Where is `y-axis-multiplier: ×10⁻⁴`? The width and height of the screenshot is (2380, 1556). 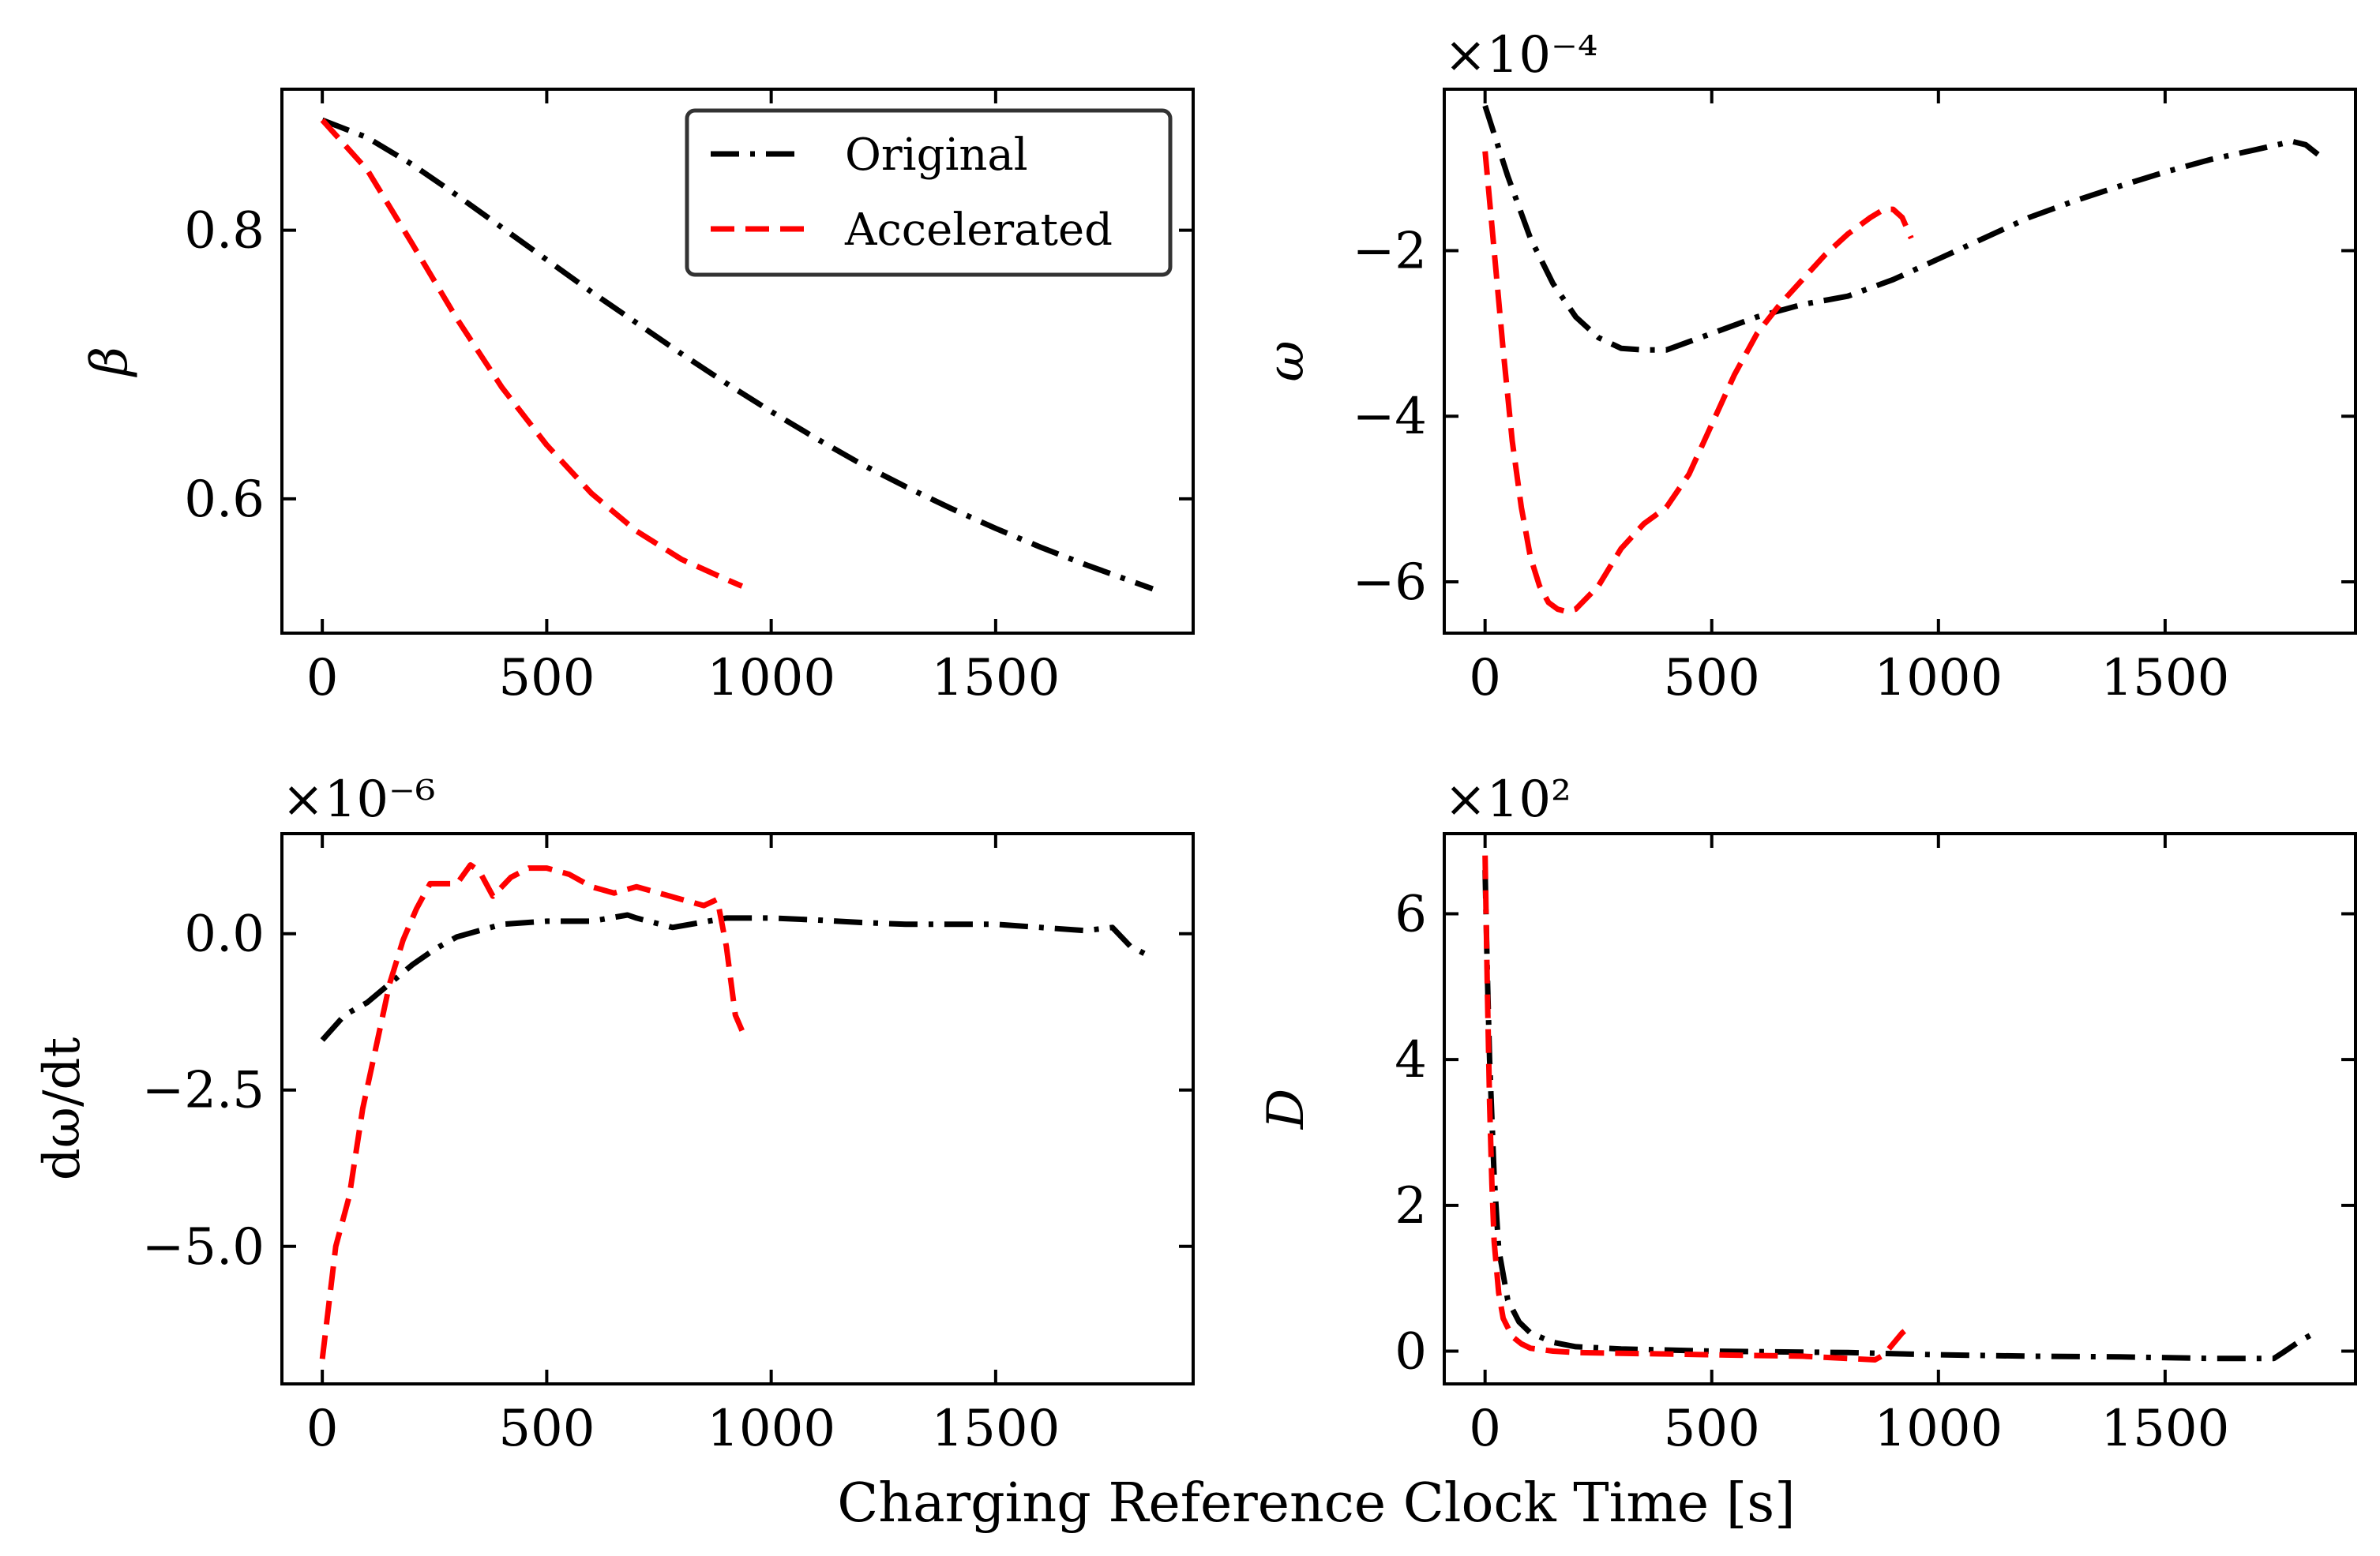 y-axis-multiplier: ×10⁻⁴ is located at coordinates (1521, 55).